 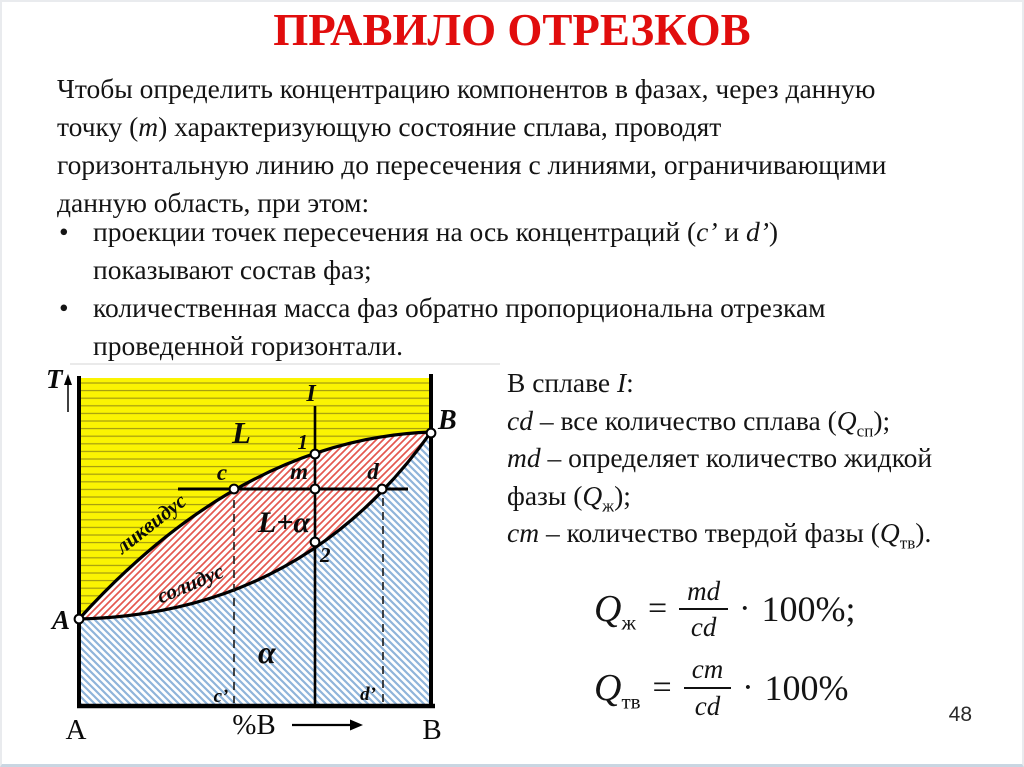 What do you see at coordinates (315, 489) in the screenshot?
I see `point-marker-m` at bounding box center [315, 489].